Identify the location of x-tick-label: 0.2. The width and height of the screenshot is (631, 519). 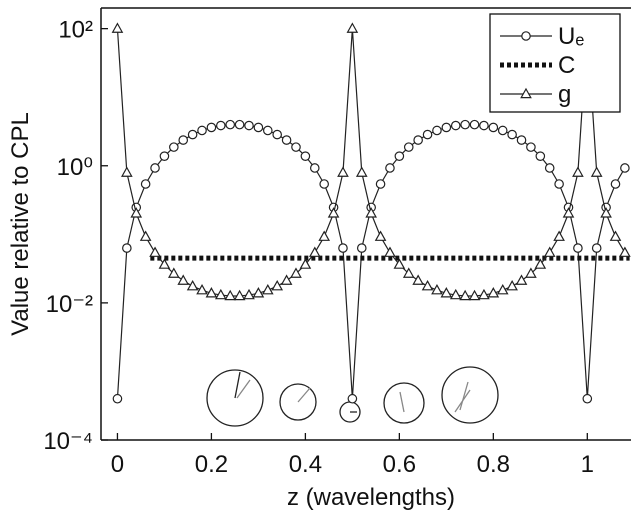
(211, 464).